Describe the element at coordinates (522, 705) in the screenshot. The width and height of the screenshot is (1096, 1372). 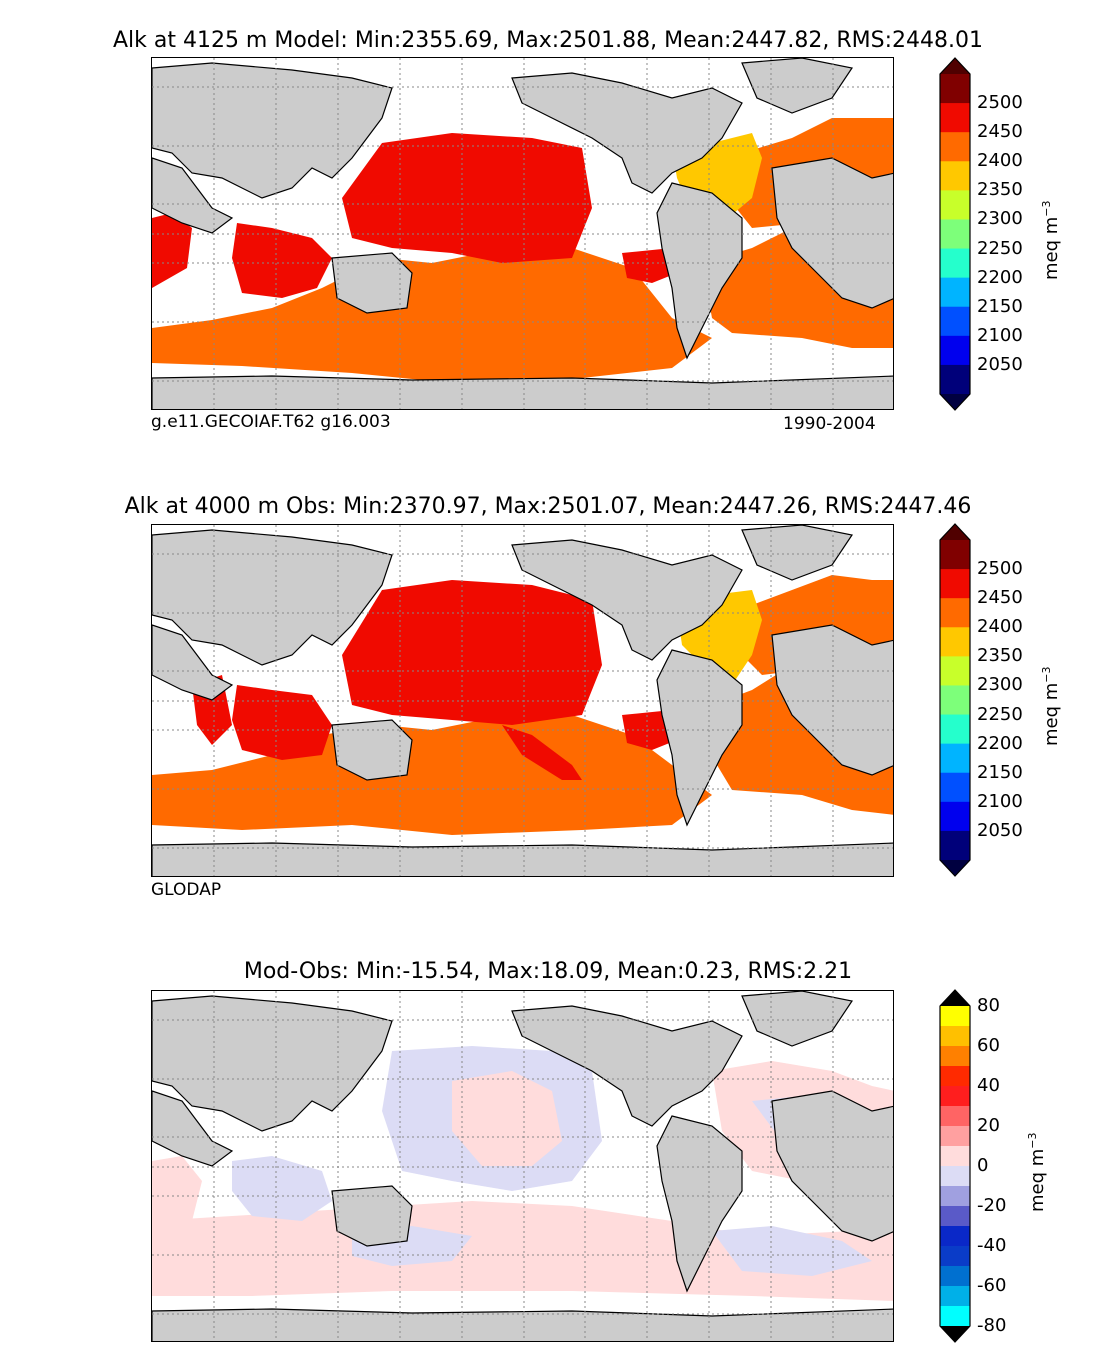
I see `panel2-field` at that location.